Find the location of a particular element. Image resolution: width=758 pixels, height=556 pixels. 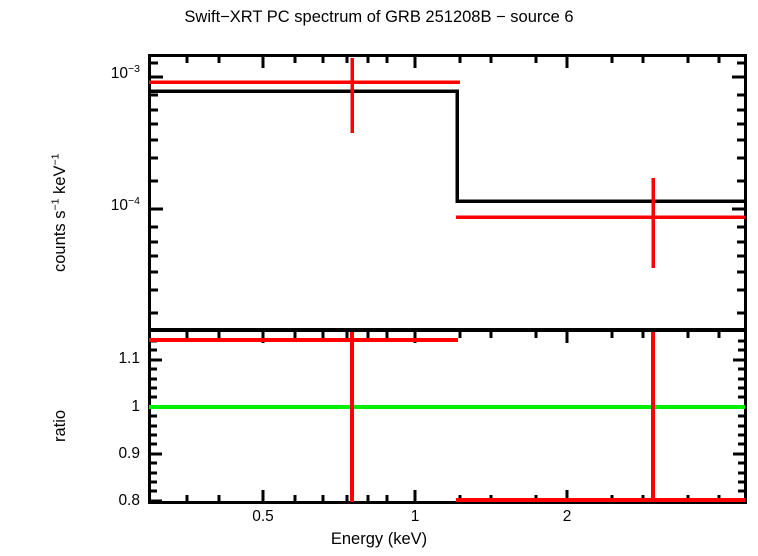

ratio-tick-label-0-9: 0.9 is located at coordinates (129, 453).